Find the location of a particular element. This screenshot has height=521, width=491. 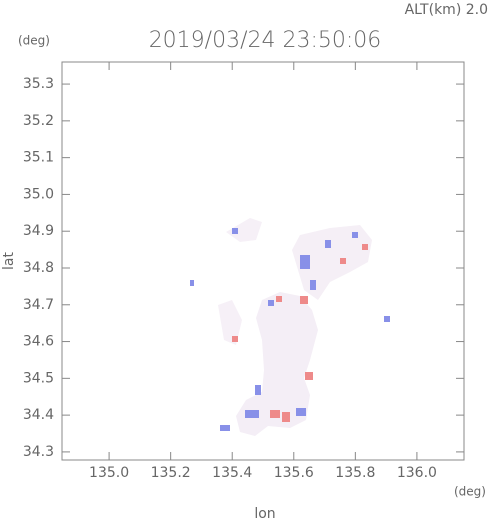

x-tick-label: 135.0 is located at coordinates (109, 473).